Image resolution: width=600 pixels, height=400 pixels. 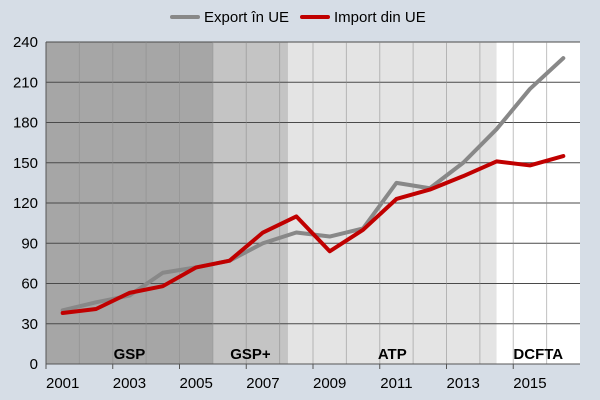 I want to click on x-tick-label-2005: 2005, so click(x=196, y=383).